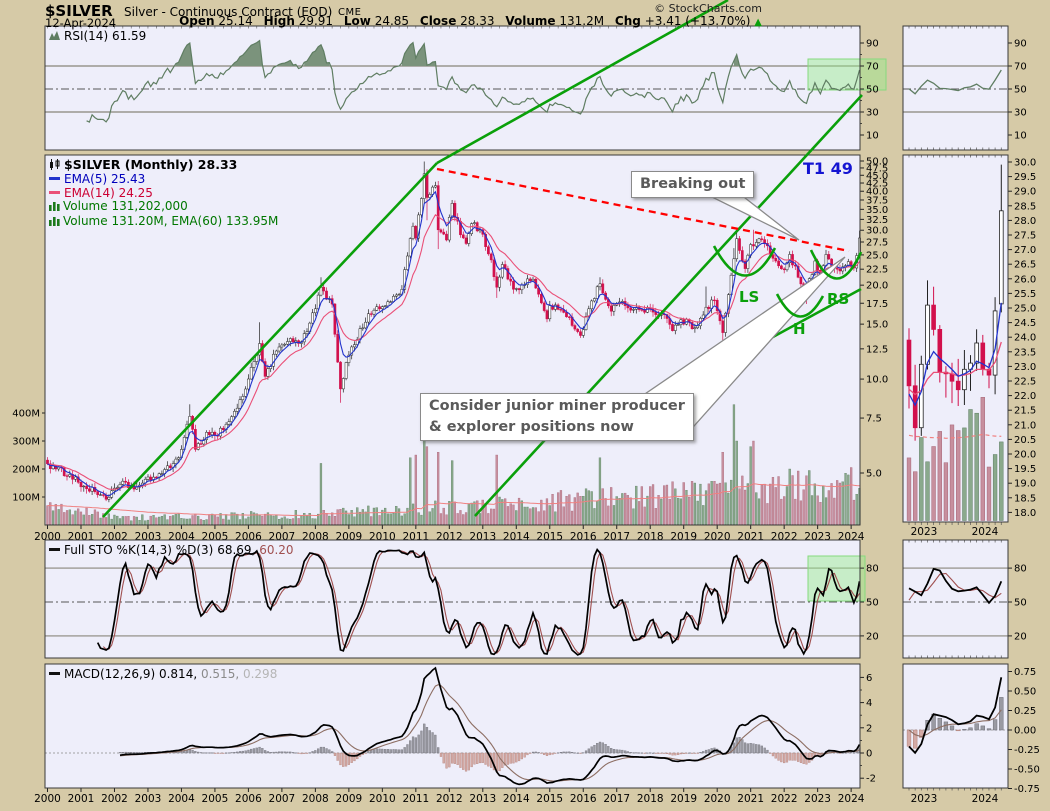 This screenshot has width=1050, height=811. Describe the element at coordinates (1025, 294) in the screenshot. I see `mini-price-axis-label: 25.5` at that location.